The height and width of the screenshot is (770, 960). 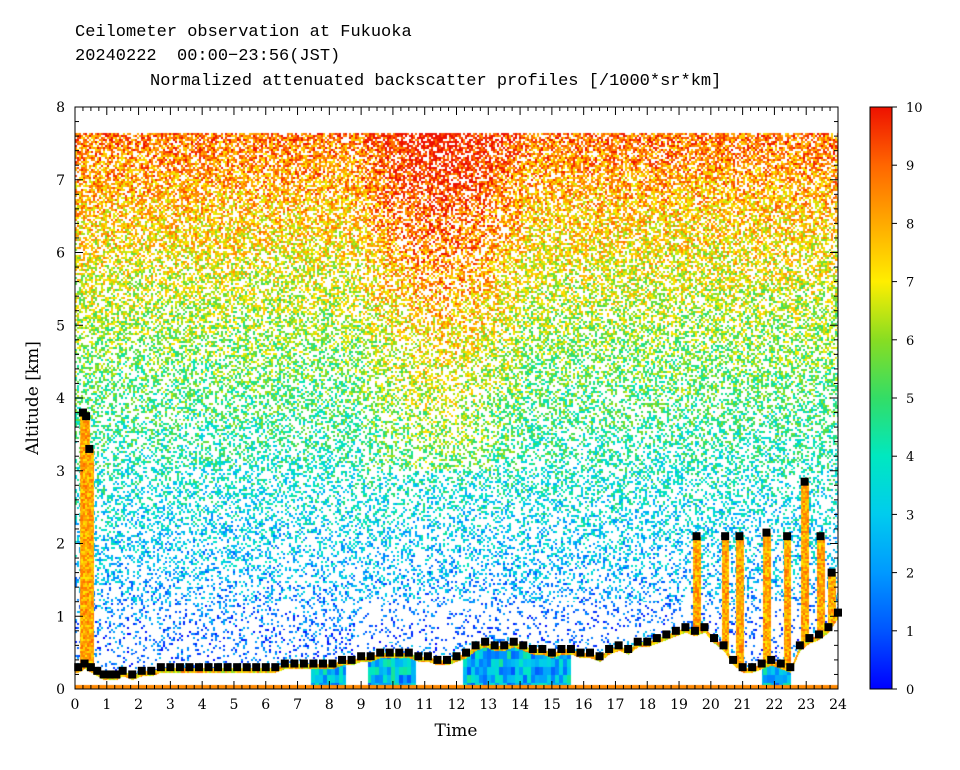 What do you see at coordinates (265, 705) in the screenshot?
I see `x-tick-label: 6` at bounding box center [265, 705].